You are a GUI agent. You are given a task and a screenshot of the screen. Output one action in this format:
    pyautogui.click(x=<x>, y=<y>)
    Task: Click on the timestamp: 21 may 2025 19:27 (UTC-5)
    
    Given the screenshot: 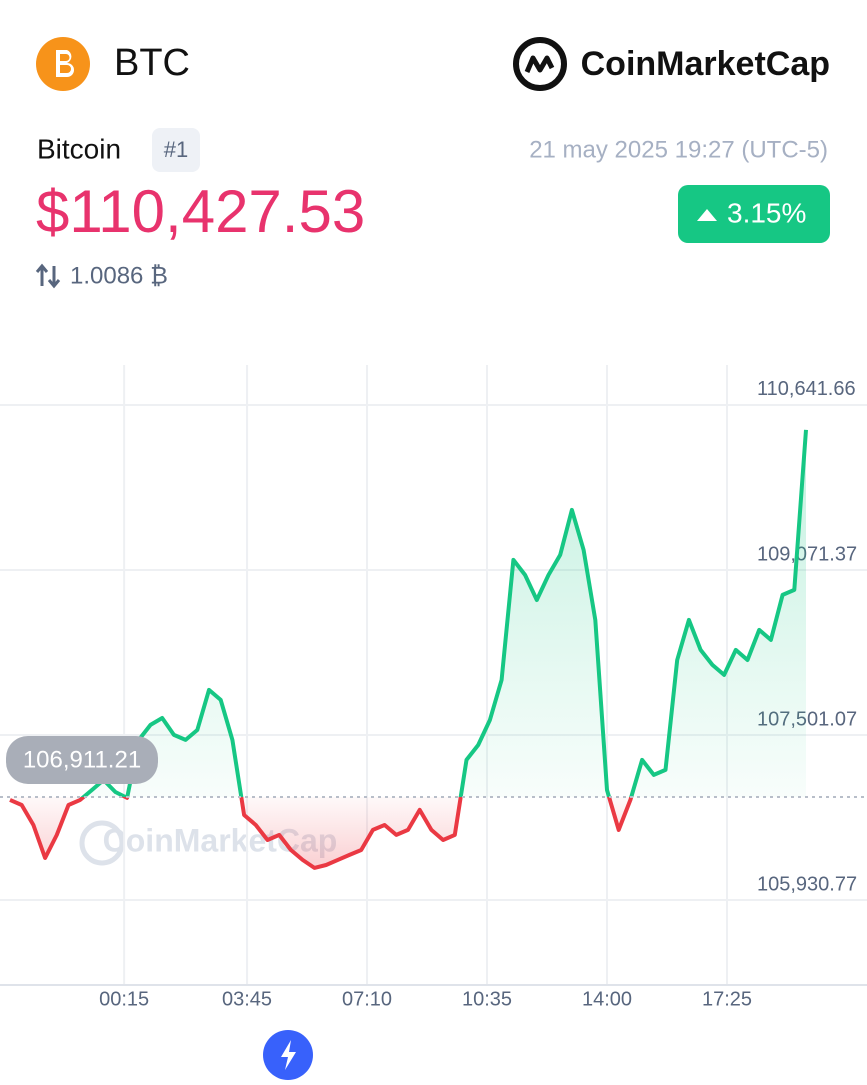 What is the action you would take?
    pyautogui.click(x=678, y=149)
    